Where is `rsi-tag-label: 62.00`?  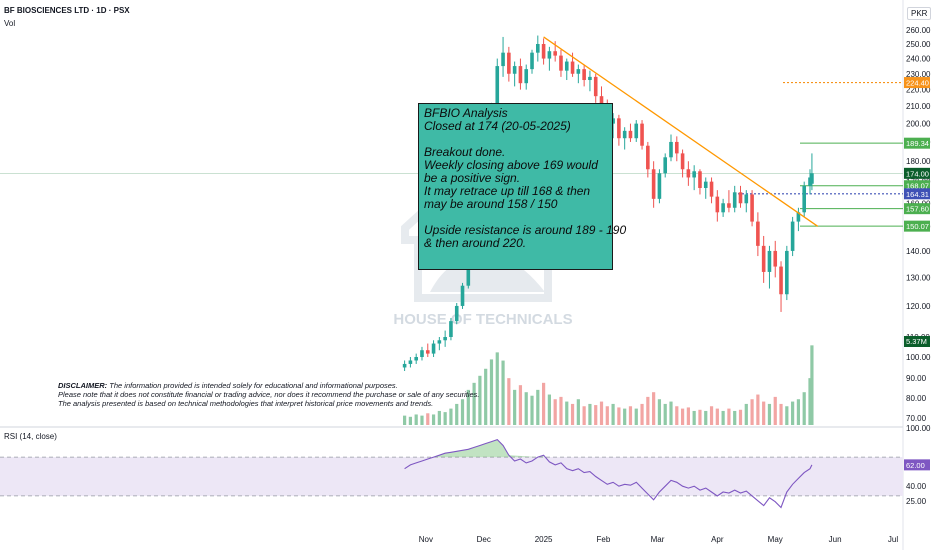 rsi-tag-label: 62.00 is located at coordinates (915, 465).